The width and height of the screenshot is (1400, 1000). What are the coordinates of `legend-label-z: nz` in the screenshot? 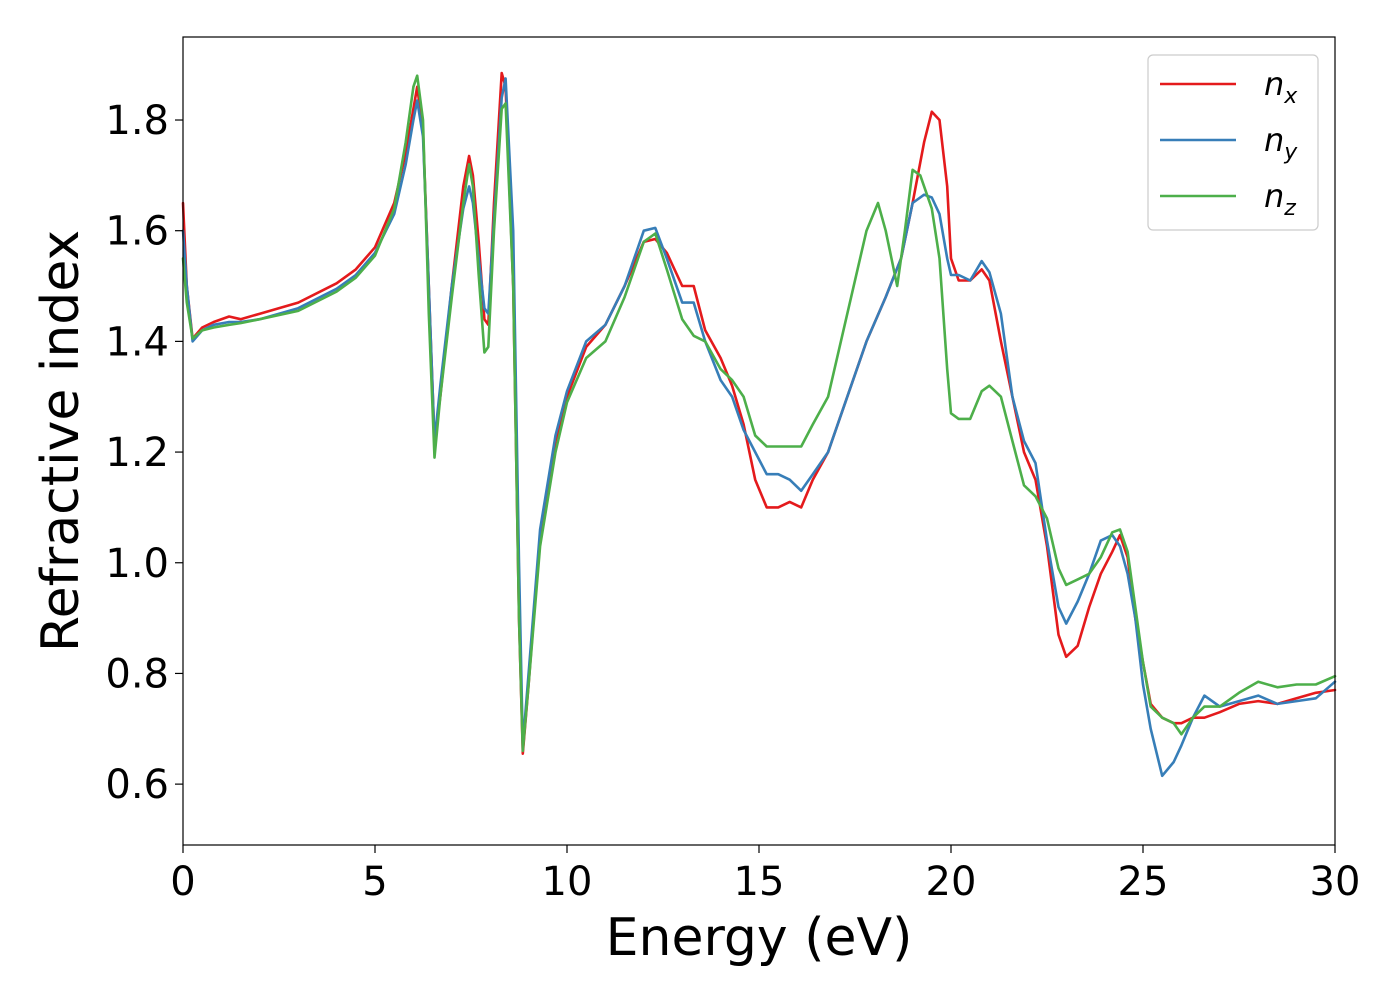 It's located at (1280, 199).